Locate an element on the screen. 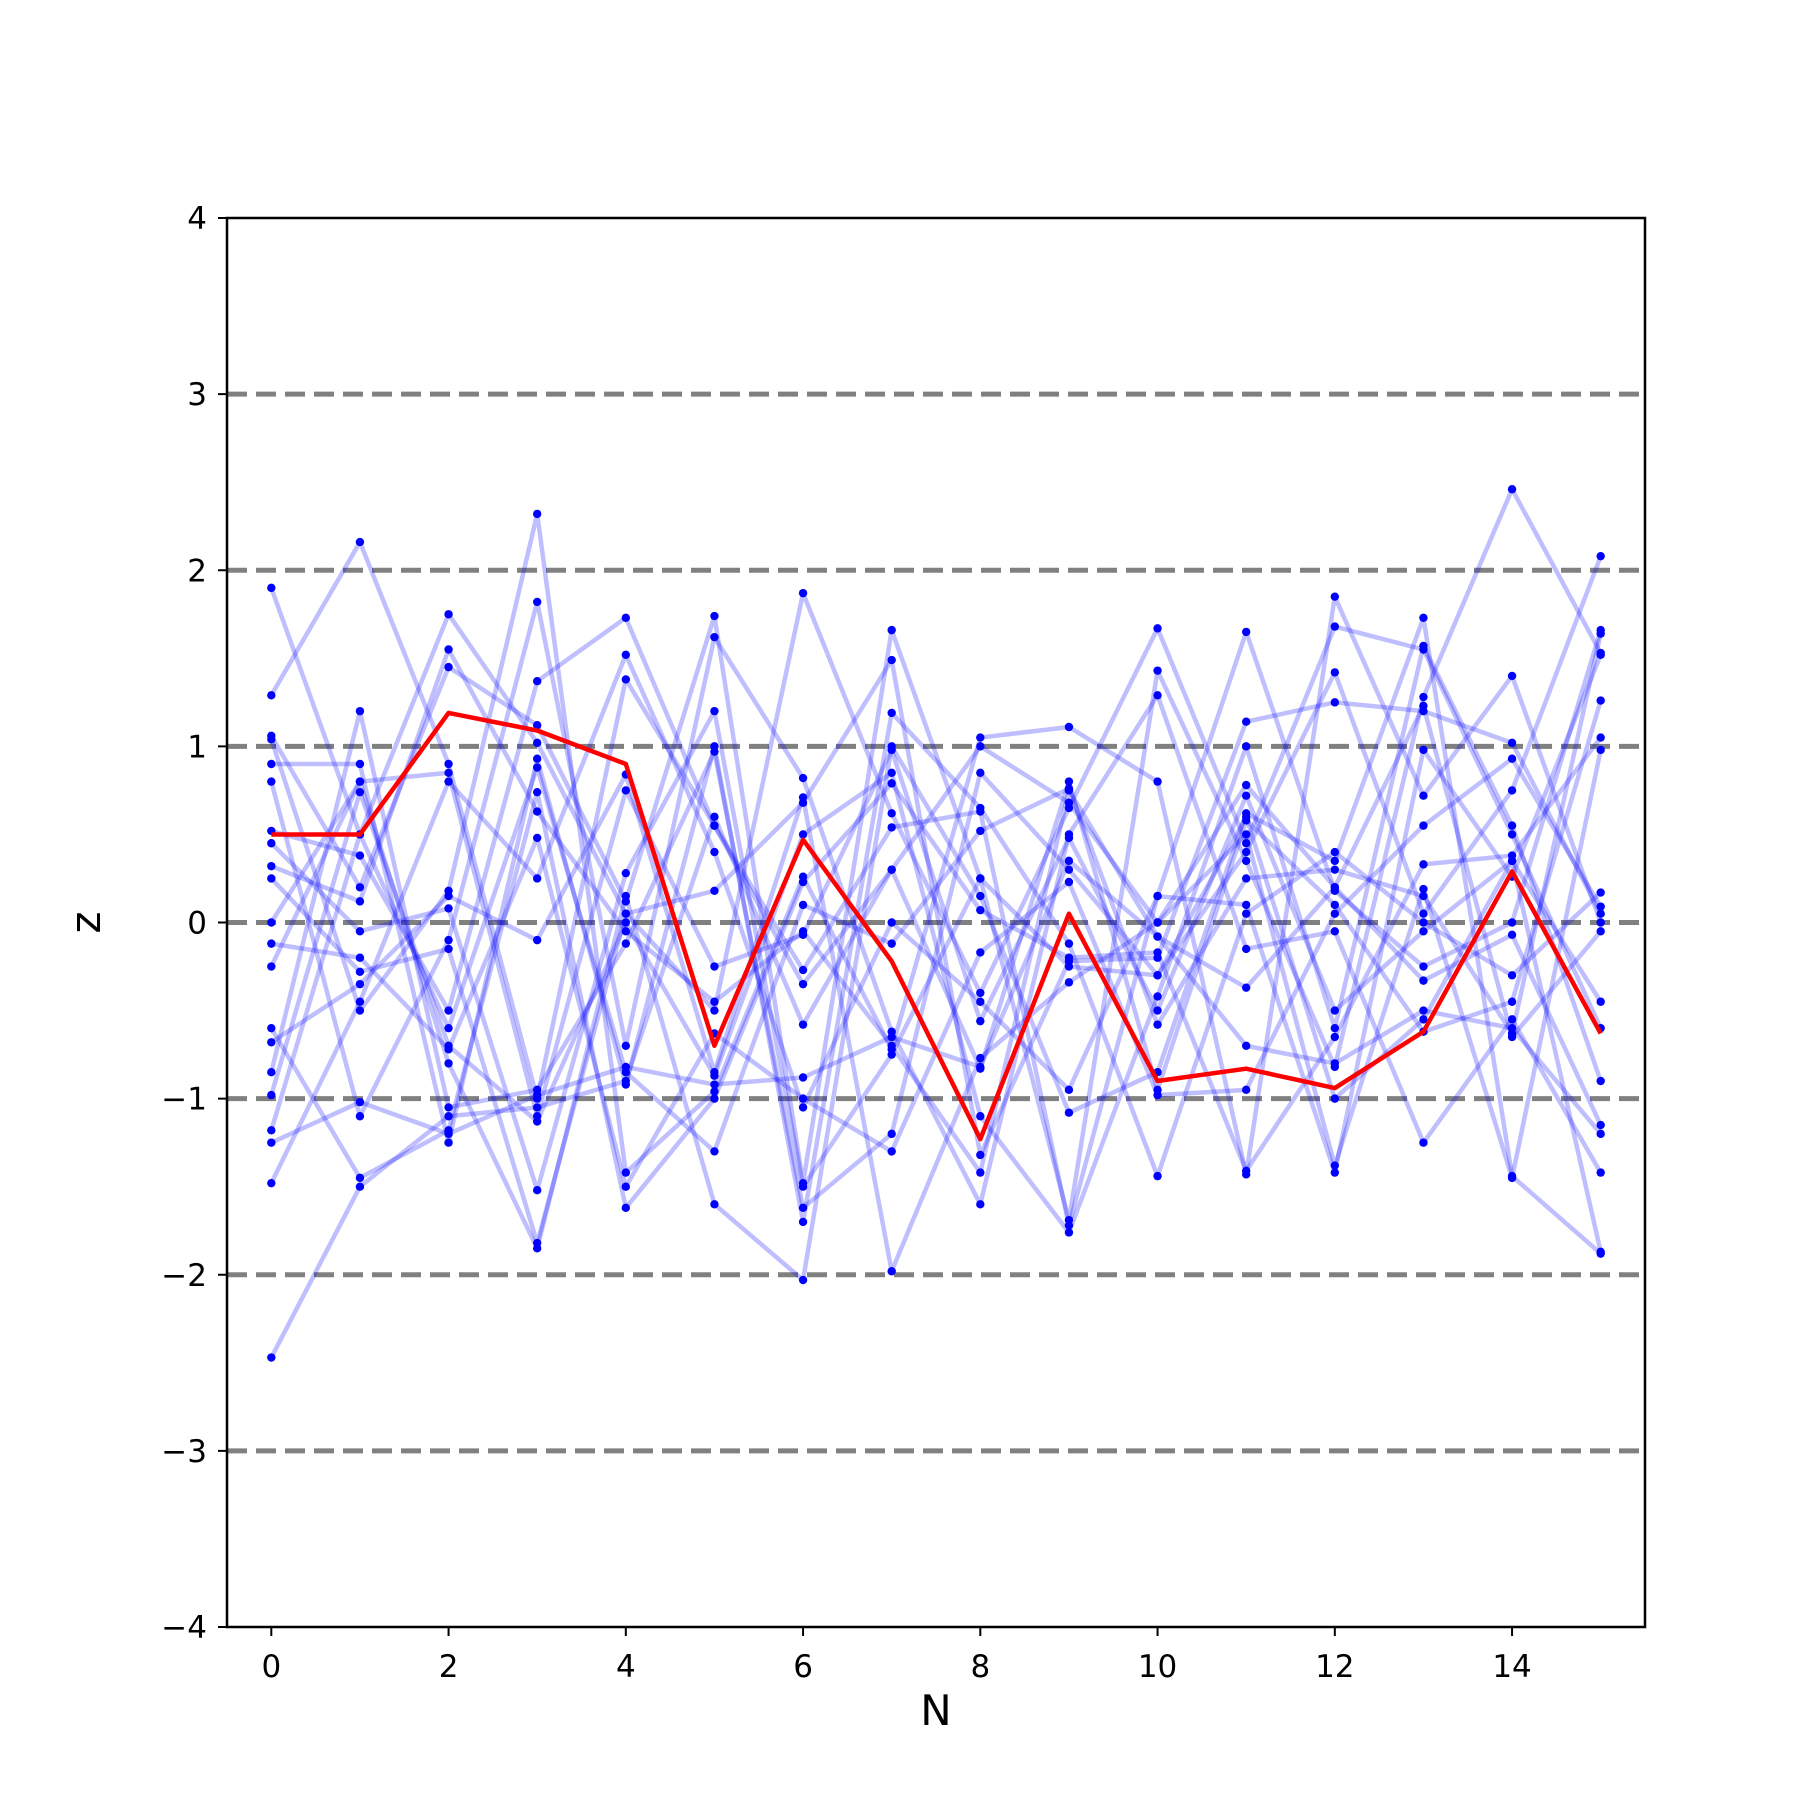  y-tick-label: −4 is located at coordinates (184, 1628).